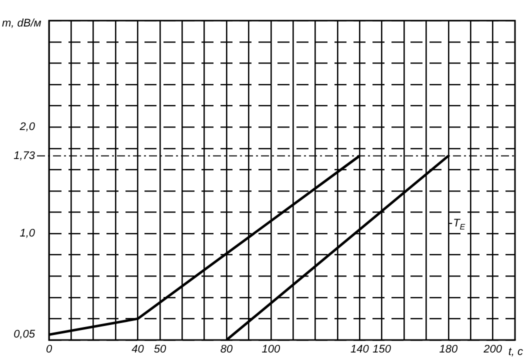  I want to click on y-tick-label: 1,73, so click(25, 156).